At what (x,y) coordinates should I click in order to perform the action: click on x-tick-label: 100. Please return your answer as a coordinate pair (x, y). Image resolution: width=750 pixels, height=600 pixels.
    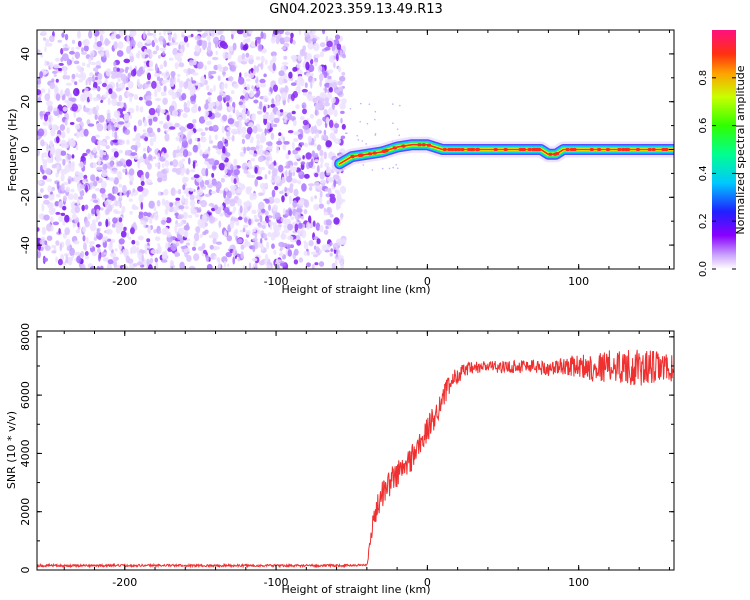
    Looking at the image, I should click on (578, 582).